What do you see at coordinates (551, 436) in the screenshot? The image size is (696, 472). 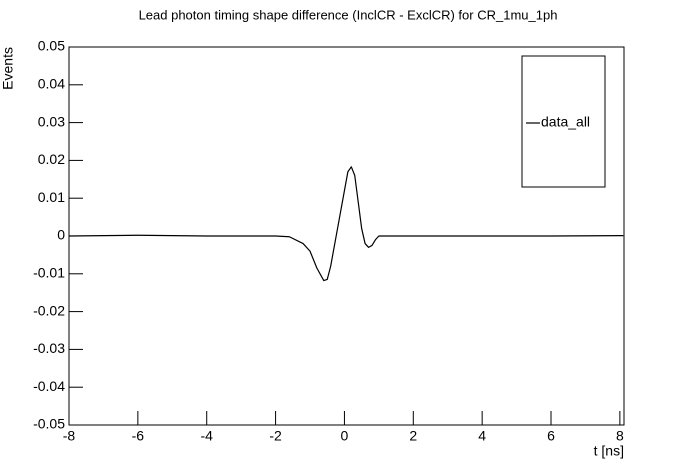 I see `x-tick-label: 6` at bounding box center [551, 436].